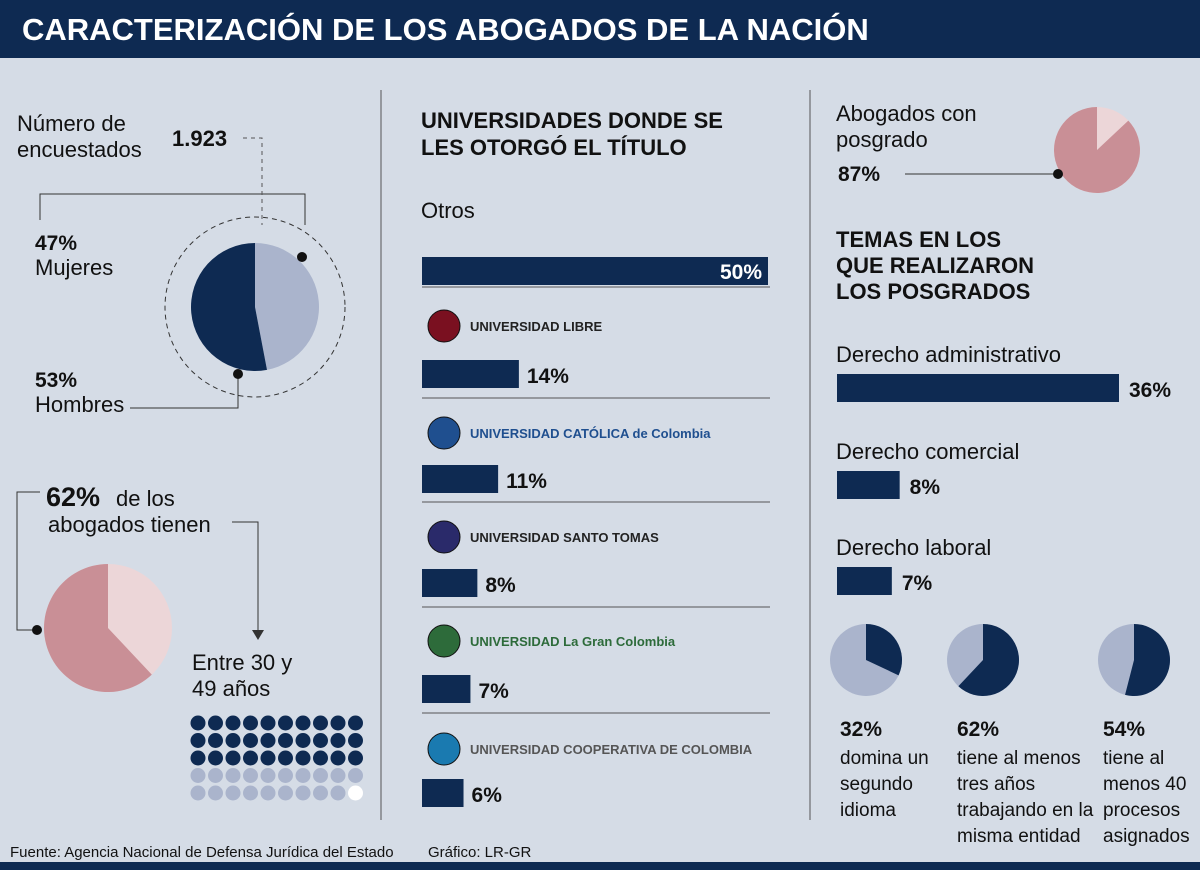  Describe the element at coordinates (1019, 836) in the screenshot. I see `caption: misma entidad` at that location.